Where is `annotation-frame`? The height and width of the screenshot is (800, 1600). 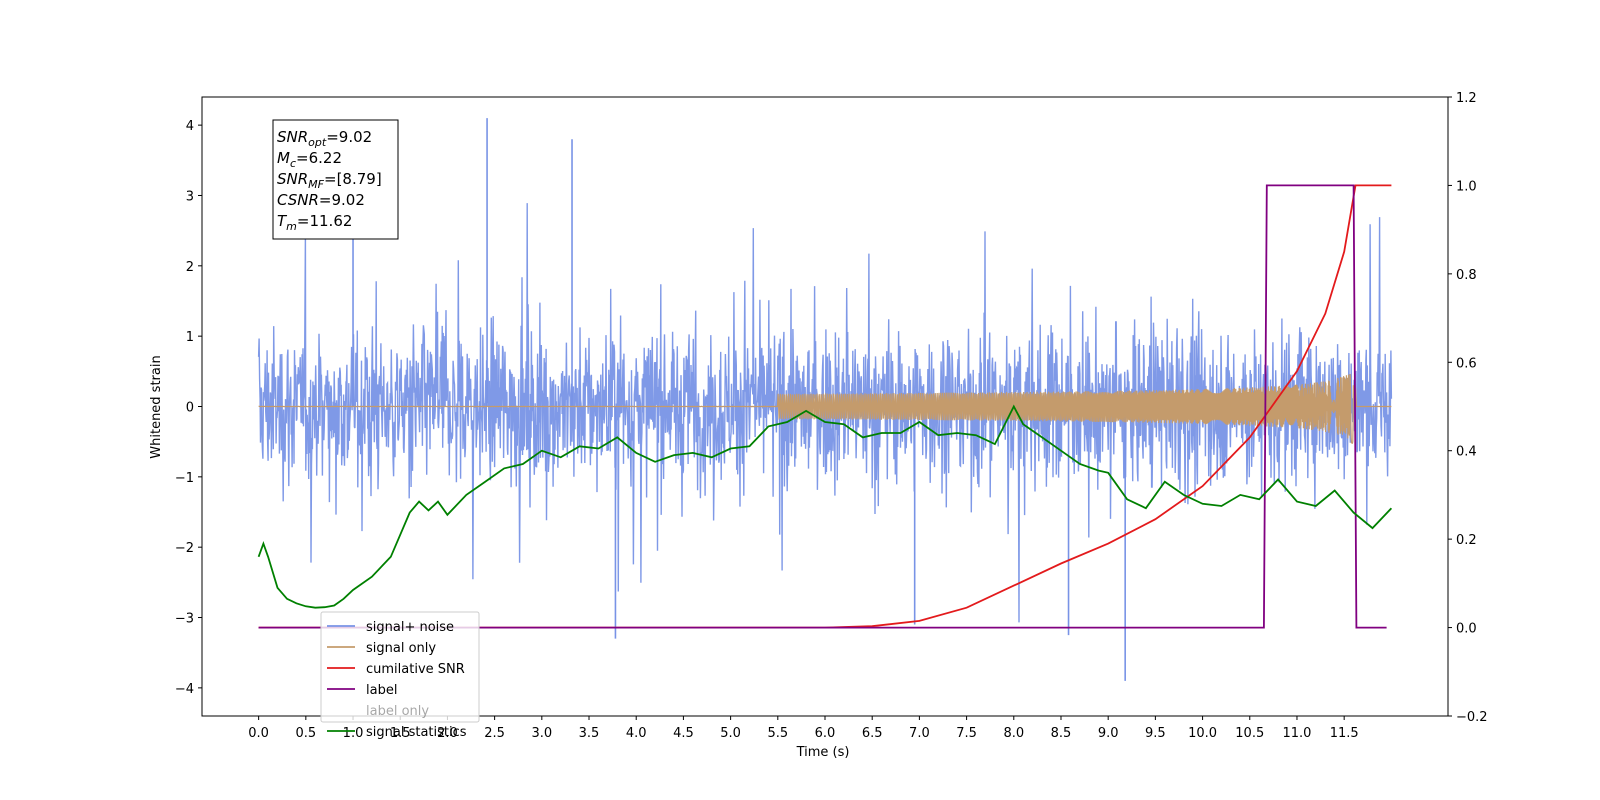
annotation-frame is located at coordinates (335, 179).